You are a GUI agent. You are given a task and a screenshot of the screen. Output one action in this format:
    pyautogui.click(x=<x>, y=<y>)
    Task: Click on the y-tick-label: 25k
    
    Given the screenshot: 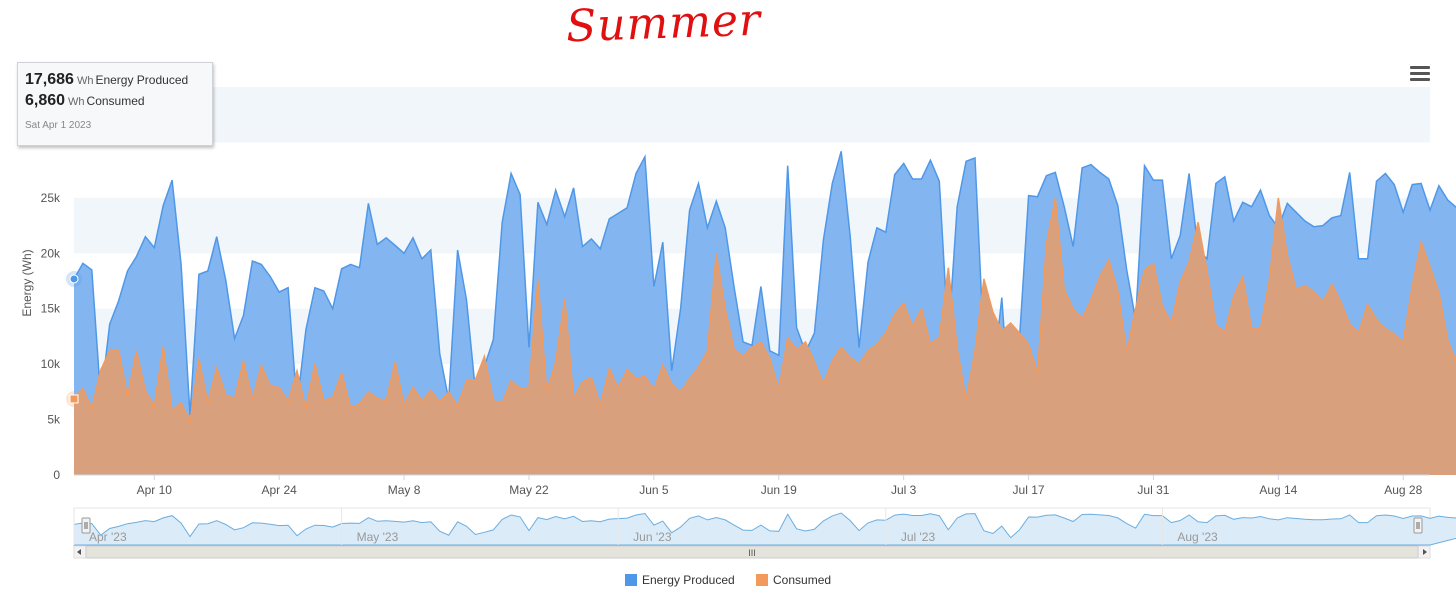 What is the action you would take?
    pyautogui.click(x=51, y=198)
    